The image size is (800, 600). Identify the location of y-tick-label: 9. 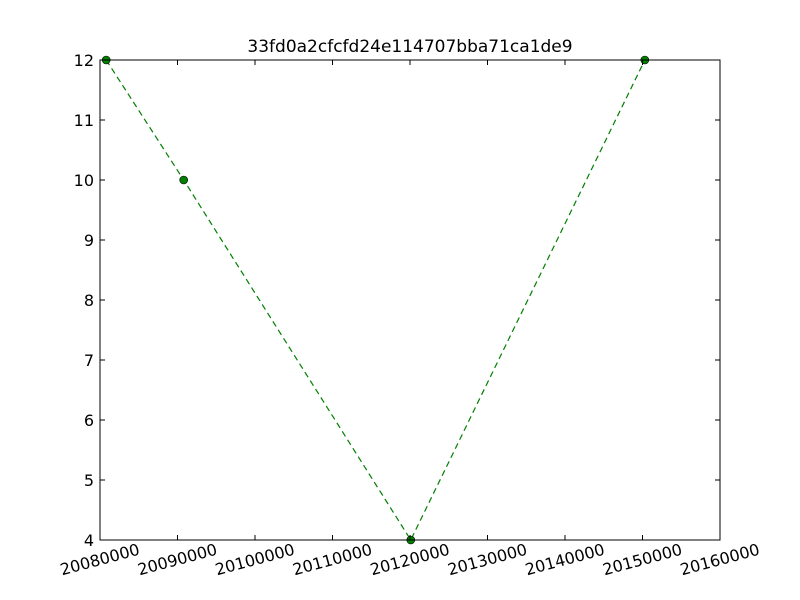
(89, 240).